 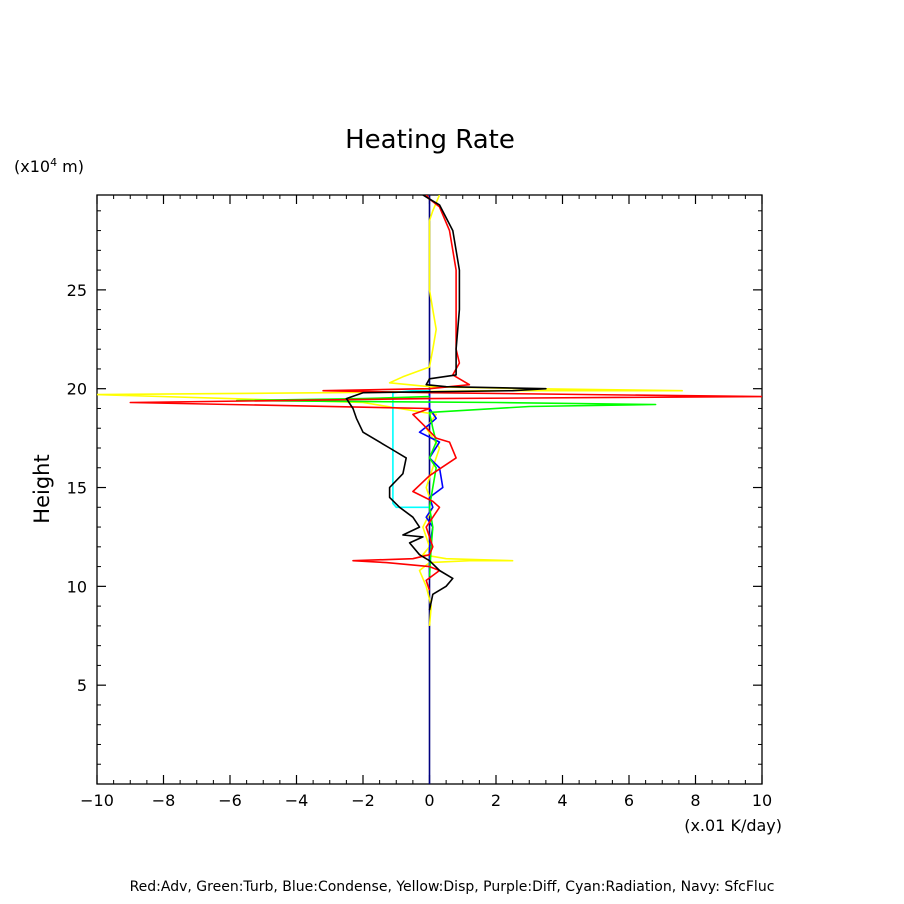 I want to click on y-unit-suffix: m), so click(x=70, y=166).